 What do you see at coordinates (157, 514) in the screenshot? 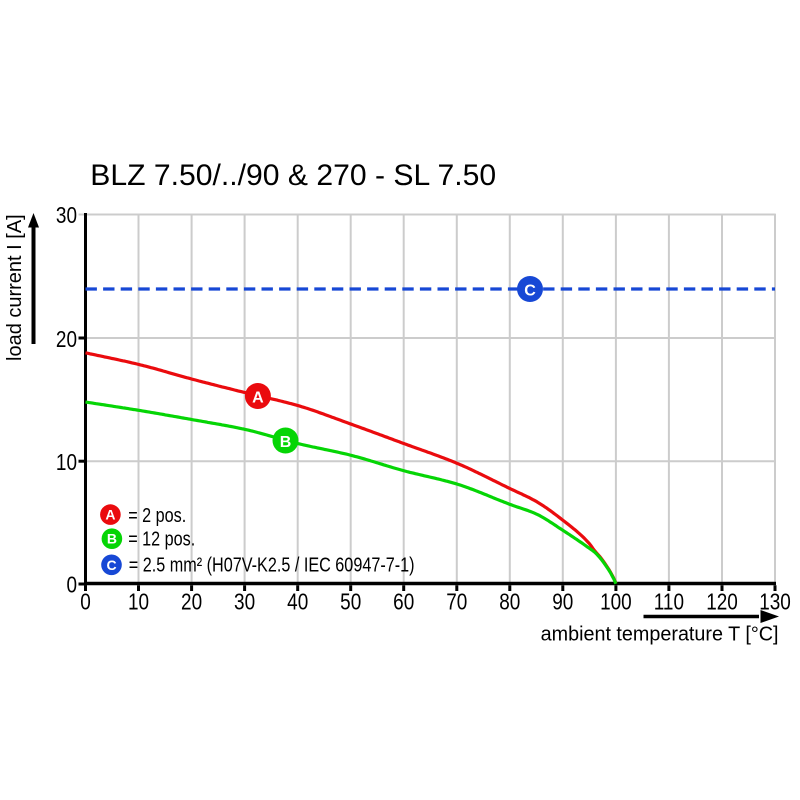
I see `svg-text: = 2 pos.` at bounding box center [157, 514].